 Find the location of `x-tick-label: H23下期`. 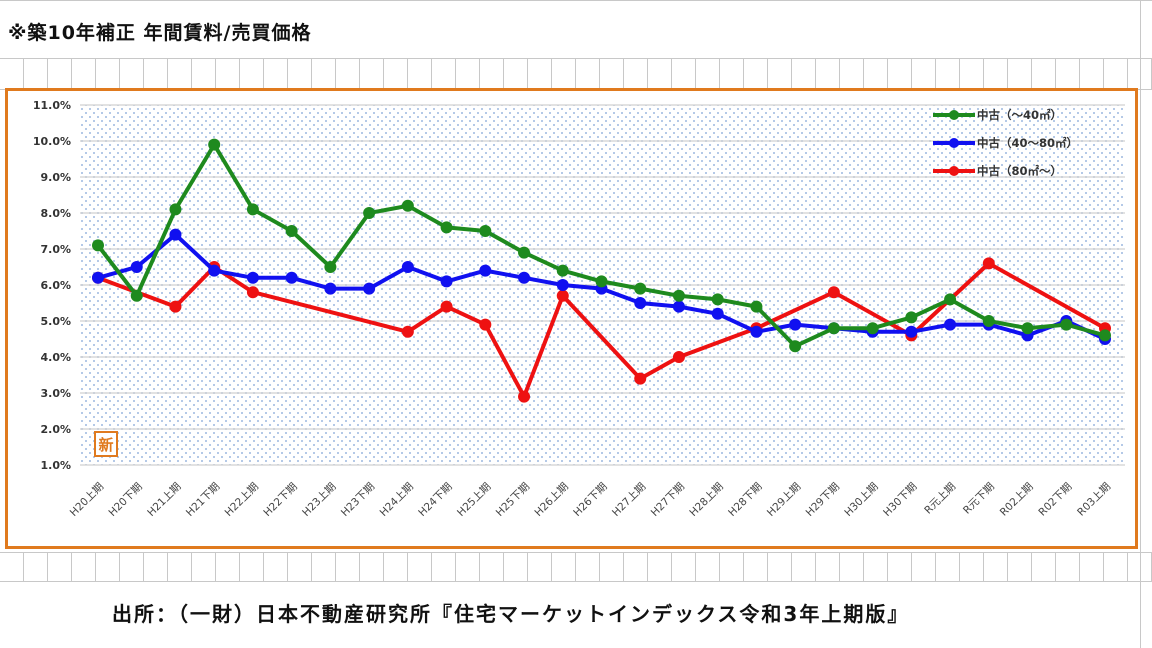

x-tick-label: H23下期 is located at coordinates (358, 500).